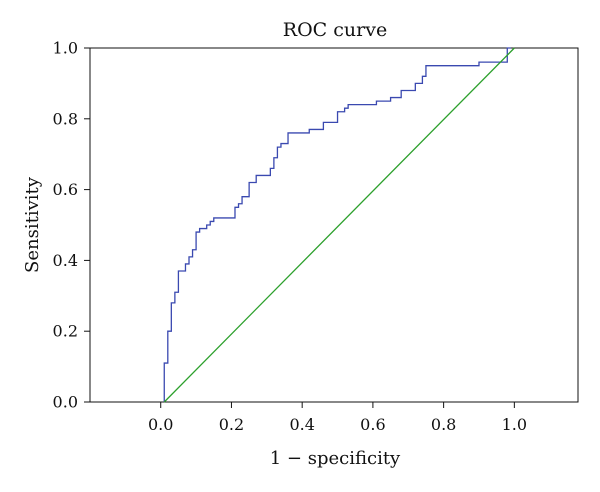 The image size is (600, 492). What do you see at coordinates (301, 424) in the screenshot?
I see `x-tick-label: 0.4` at bounding box center [301, 424].